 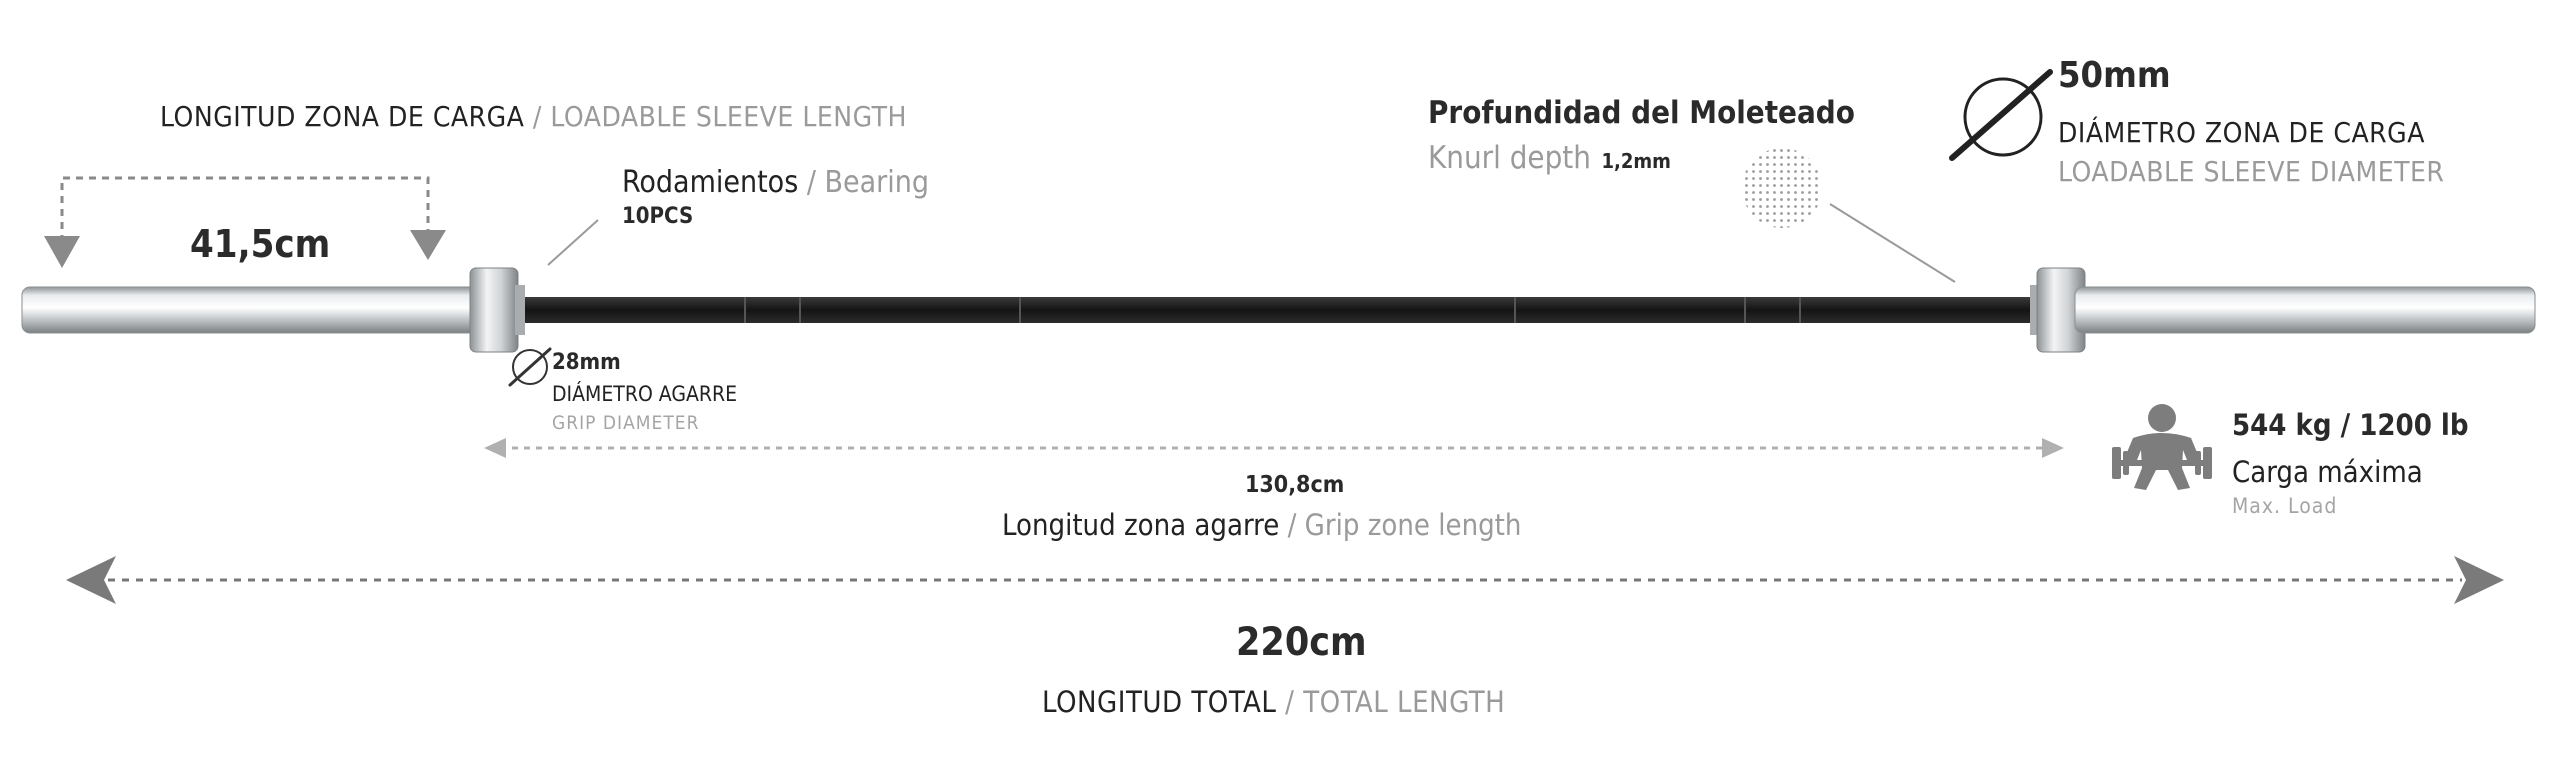 What do you see at coordinates (2162, 447) in the screenshot?
I see `weightlifter-icon` at bounding box center [2162, 447].